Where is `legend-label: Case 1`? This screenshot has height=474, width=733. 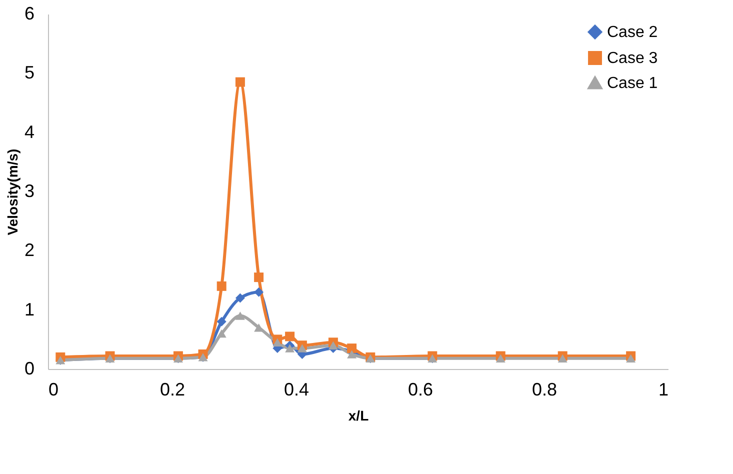
legend-label: Case 1 is located at coordinates (632, 83).